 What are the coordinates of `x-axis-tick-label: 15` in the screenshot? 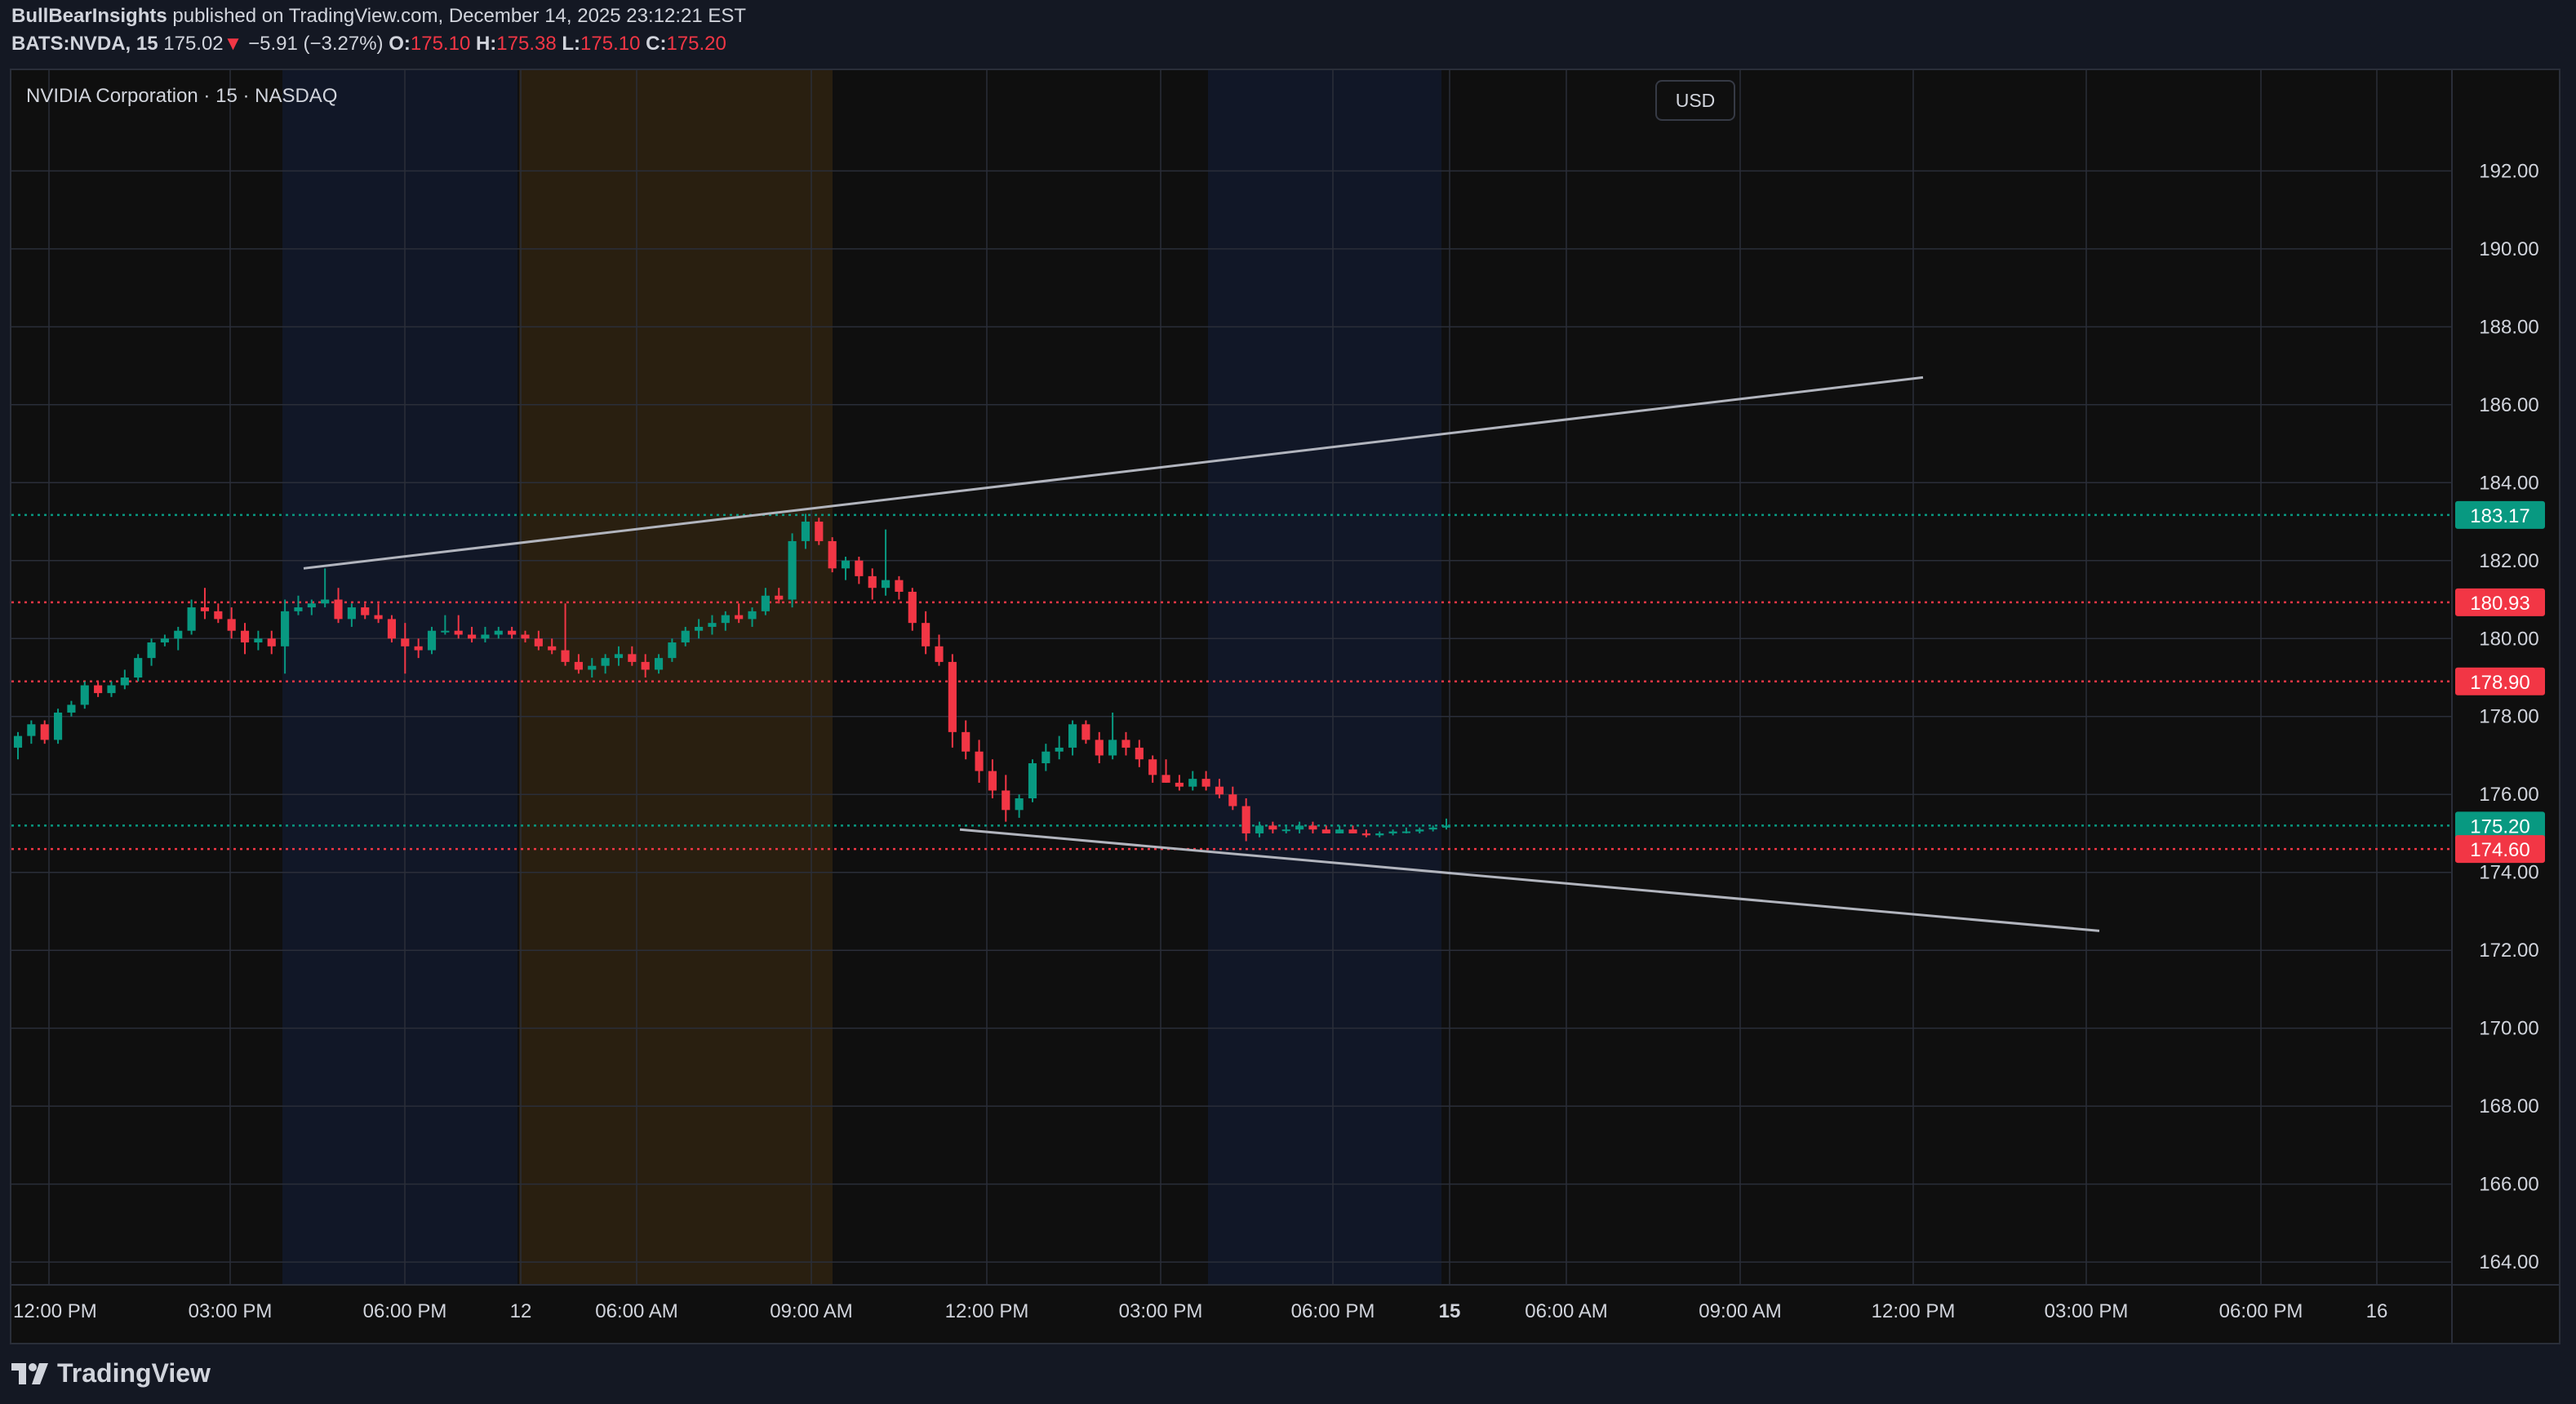 It's located at (1450, 1311).